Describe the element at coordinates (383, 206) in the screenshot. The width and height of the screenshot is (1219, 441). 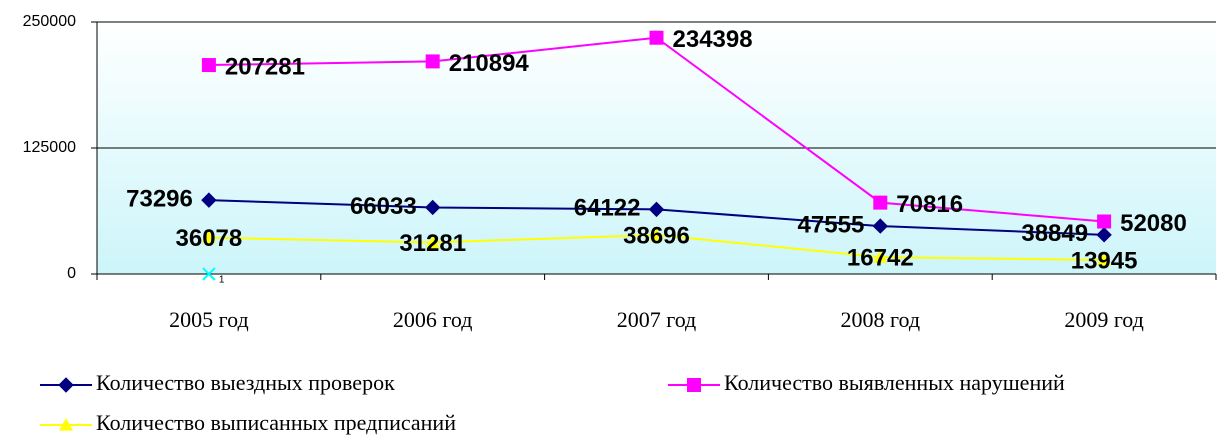
I see `data-label: 66033` at that location.